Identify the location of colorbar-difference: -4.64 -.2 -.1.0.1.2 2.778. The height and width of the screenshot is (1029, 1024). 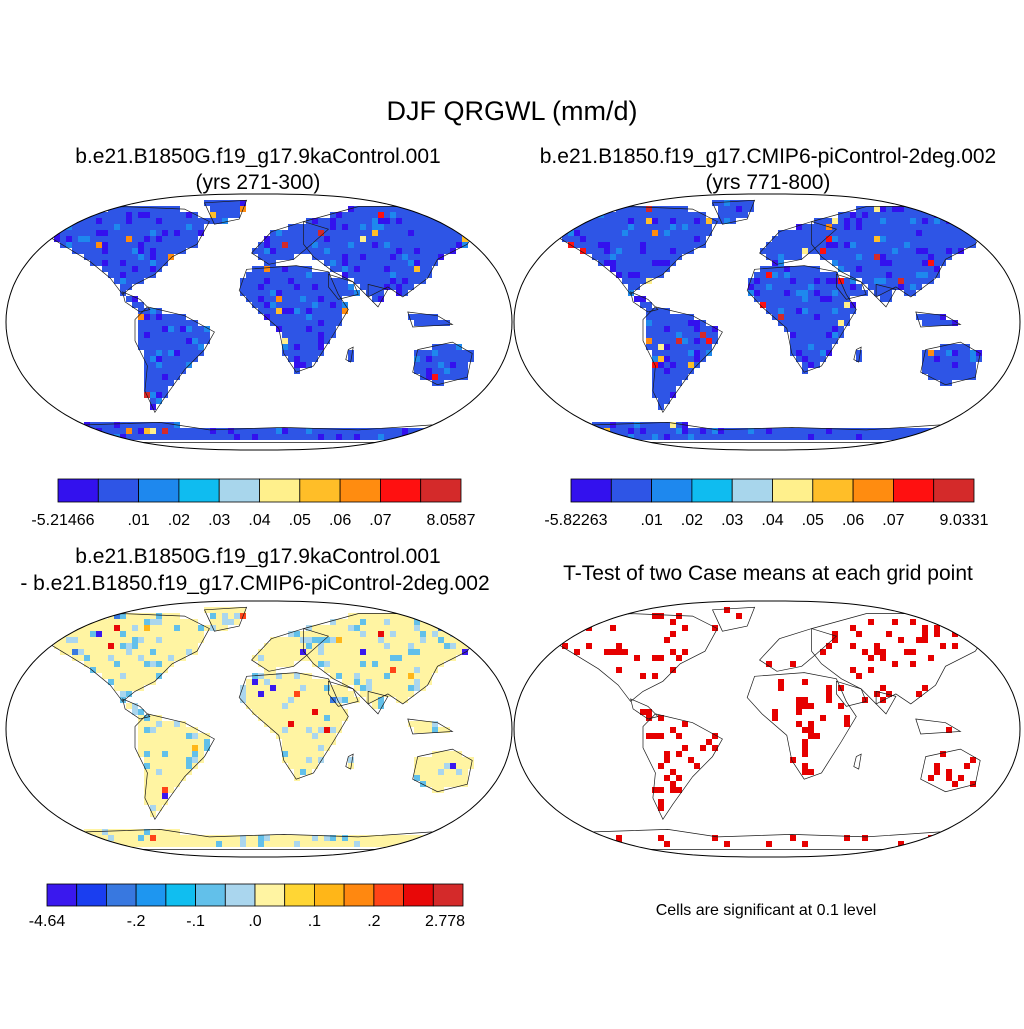
(247, 906).